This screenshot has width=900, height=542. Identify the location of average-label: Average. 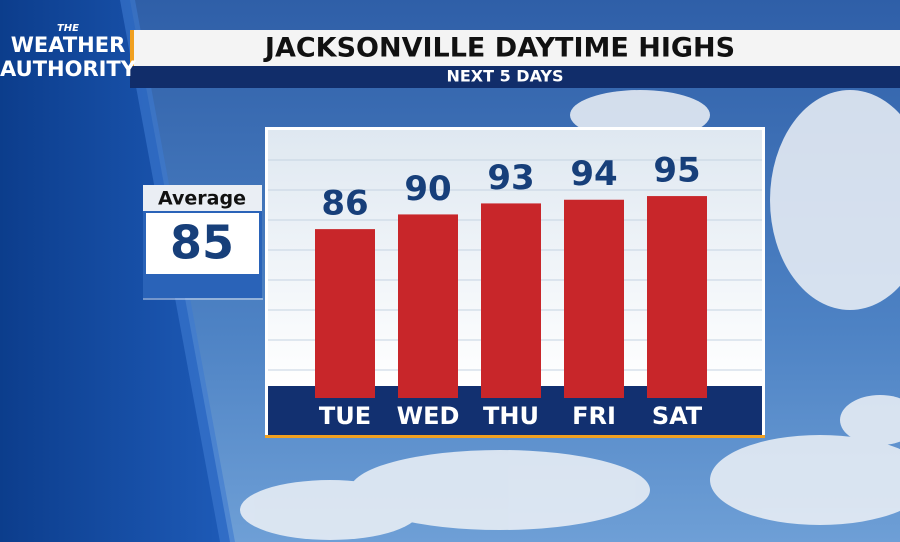
(202, 199).